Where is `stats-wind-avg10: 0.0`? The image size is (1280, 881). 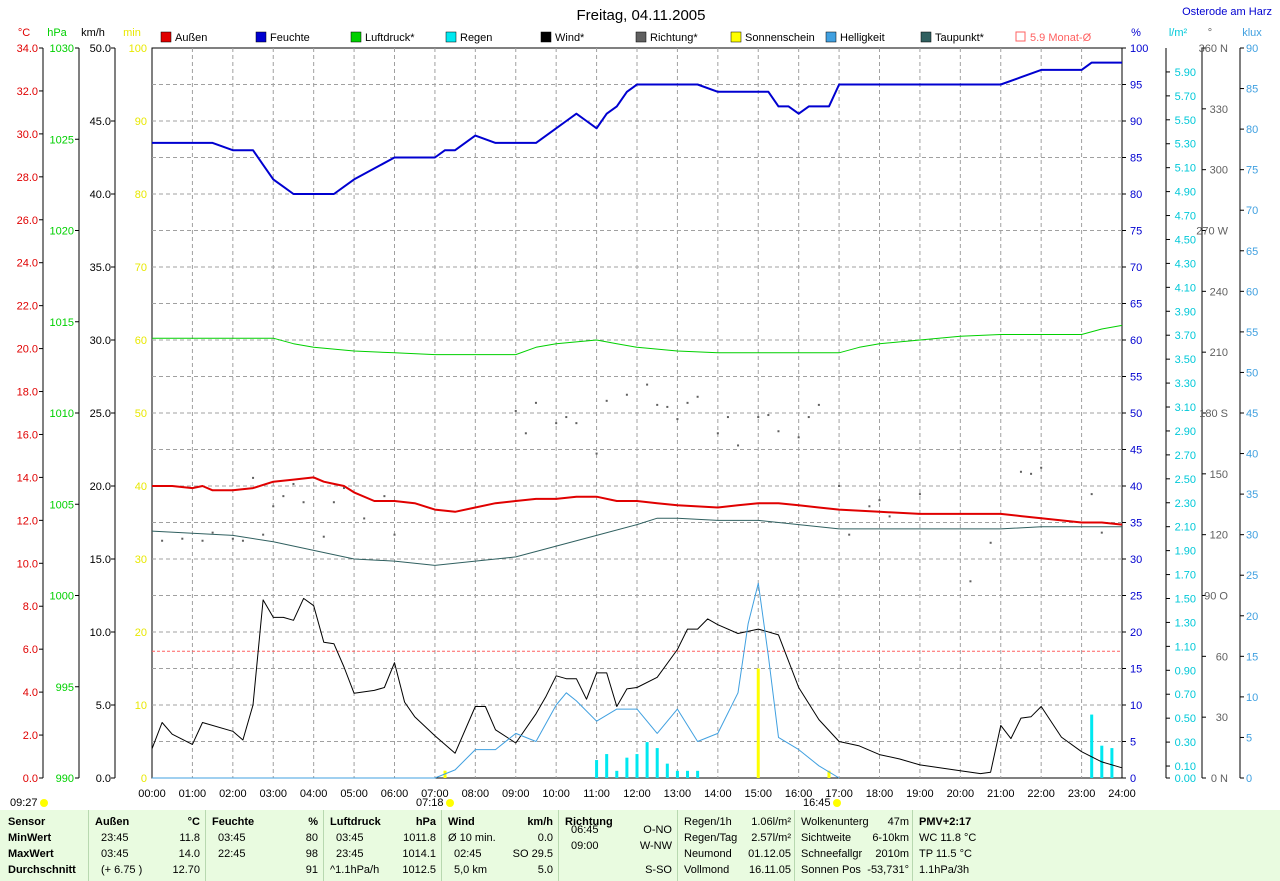 stats-wind-avg10: 0.0 is located at coordinates (545, 838).